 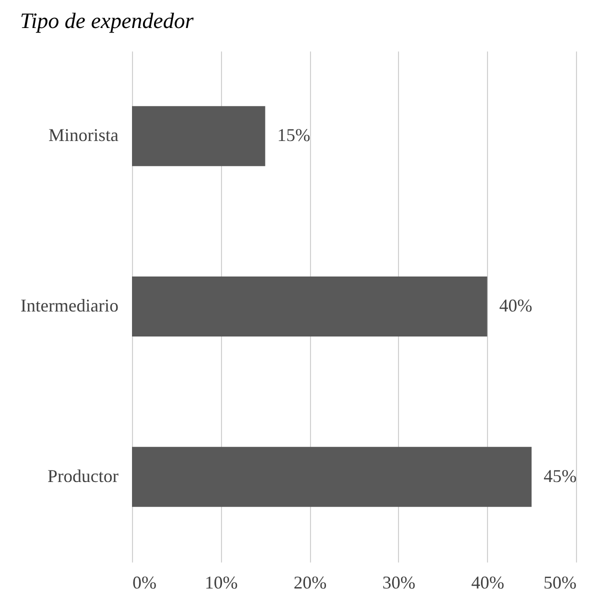 What do you see at coordinates (310, 582) in the screenshot?
I see `x-tick-label: 20%` at bounding box center [310, 582].